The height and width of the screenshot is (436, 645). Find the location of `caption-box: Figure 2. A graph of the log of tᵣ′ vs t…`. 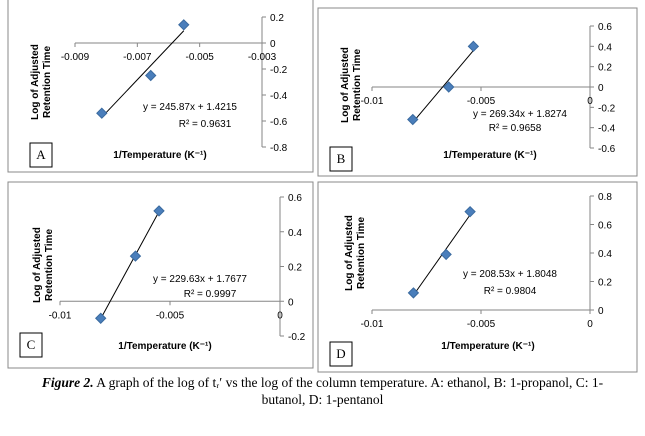

caption-box: Figure 2. A graph of the log of tᵣ′ vs t… is located at coordinates (322, 391).